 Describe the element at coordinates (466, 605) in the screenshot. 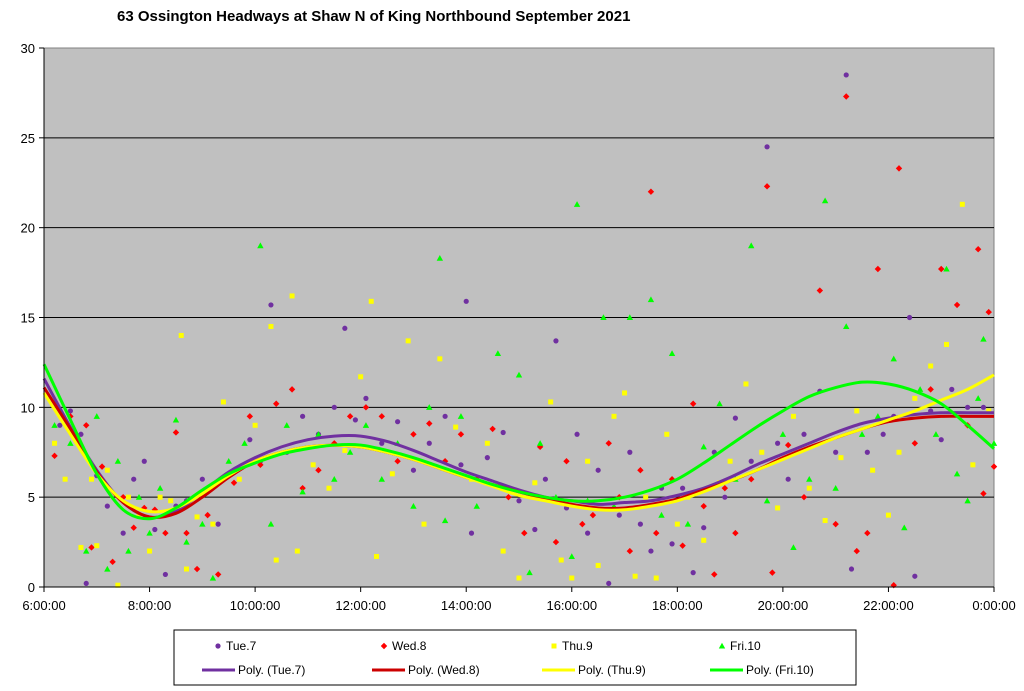

I see `x-tick-label: 14:00:00` at that location.